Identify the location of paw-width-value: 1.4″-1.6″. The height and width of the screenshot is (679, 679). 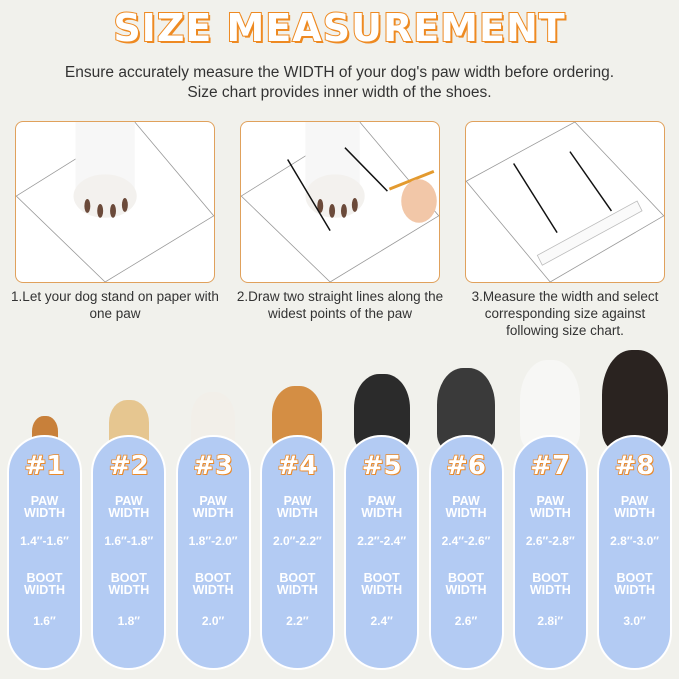
(44, 541).